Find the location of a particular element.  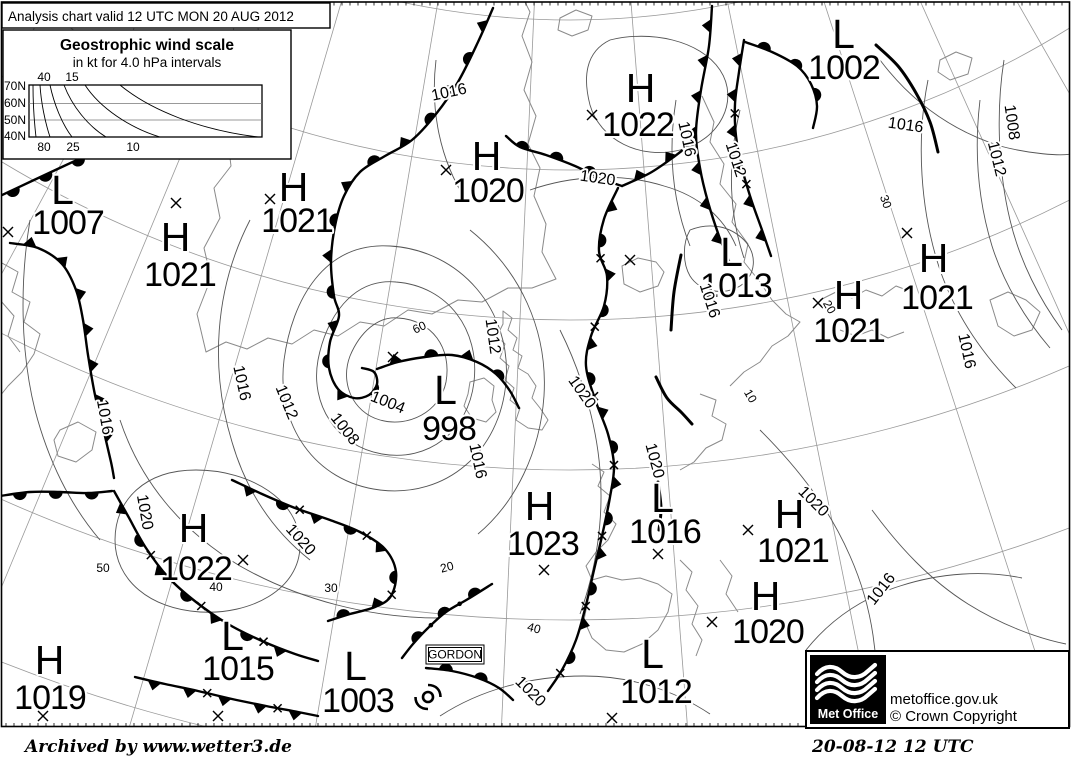

pressure-value: 1013 is located at coordinates (736, 286).